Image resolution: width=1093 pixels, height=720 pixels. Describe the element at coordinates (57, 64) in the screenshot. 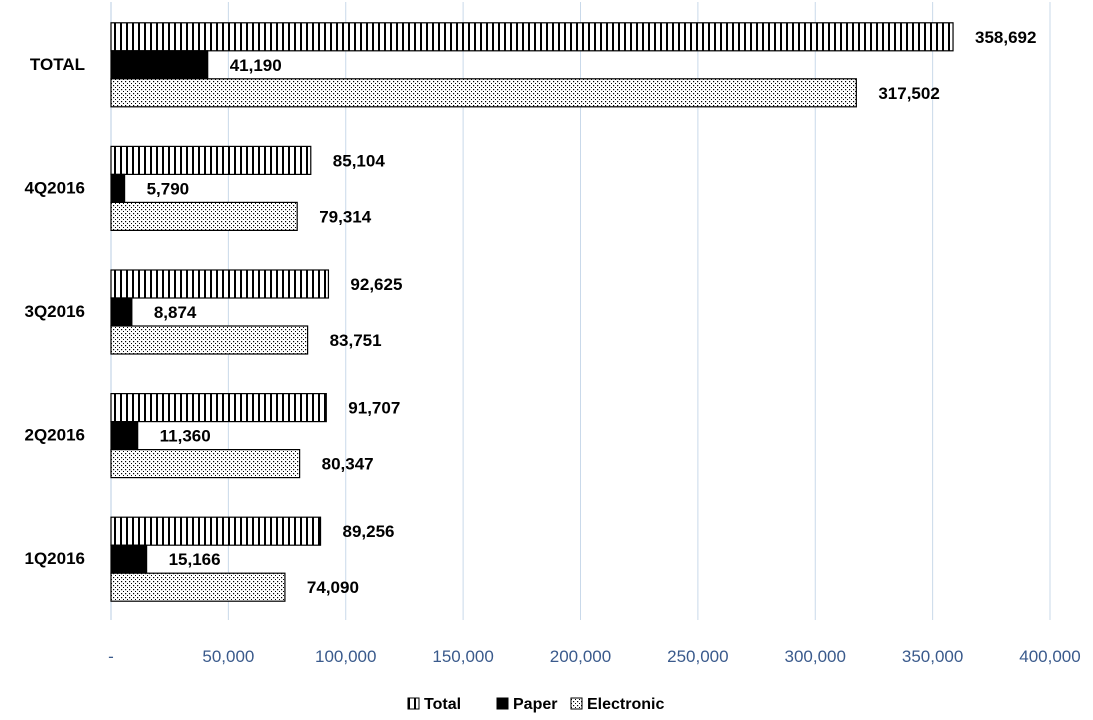

I see `category-label: TOTAL` at that location.